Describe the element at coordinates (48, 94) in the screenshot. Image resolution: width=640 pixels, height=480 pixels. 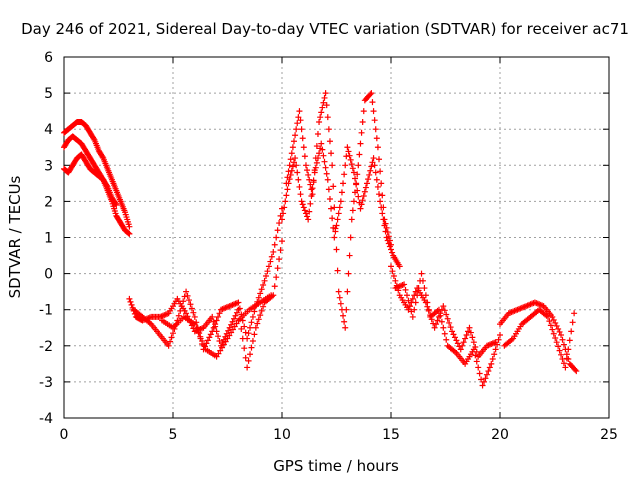
I see `y-tick-label: 5` at that location.